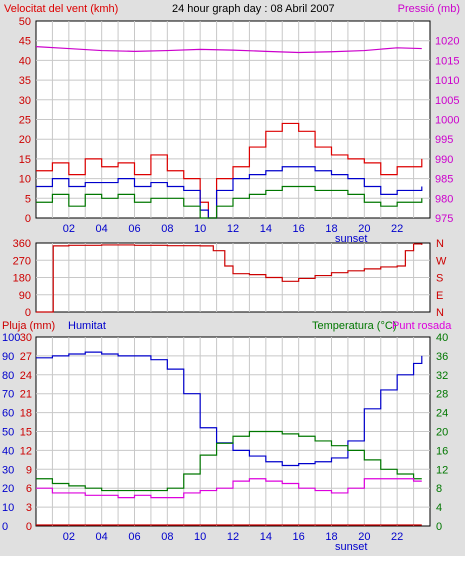 This screenshot has width=465, height=561. What do you see at coordinates (8, 395) in the screenshot?
I see `humidity-tick-label: 70` at bounding box center [8, 395].